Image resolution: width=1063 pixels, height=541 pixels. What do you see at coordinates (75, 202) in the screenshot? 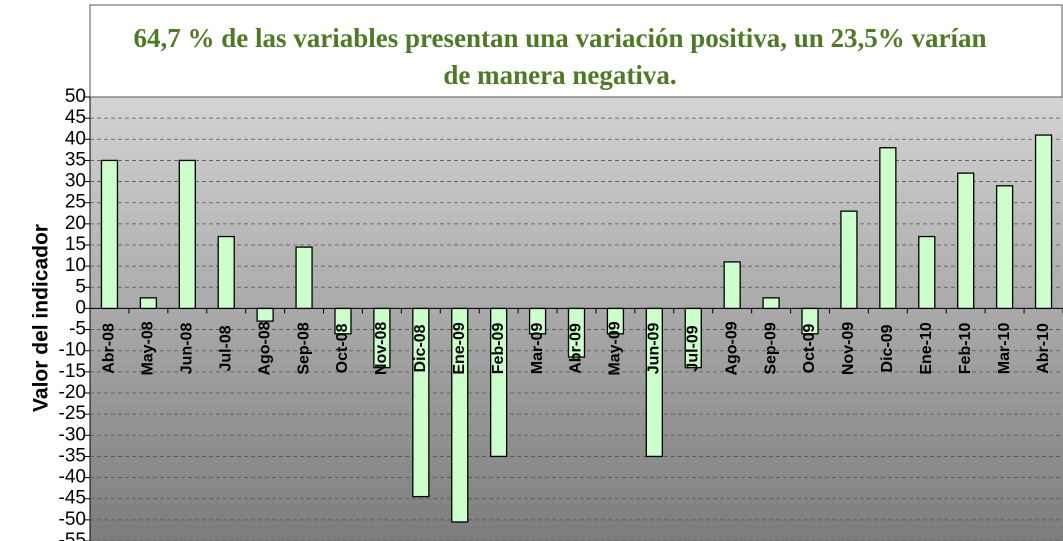
I see `y-tick-label: 25` at bounding box center [75, 202].